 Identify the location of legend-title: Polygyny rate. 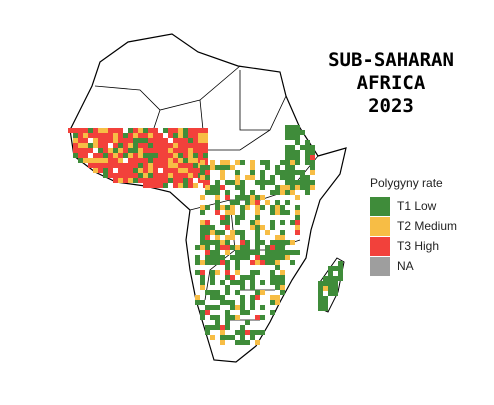
(406, 183).